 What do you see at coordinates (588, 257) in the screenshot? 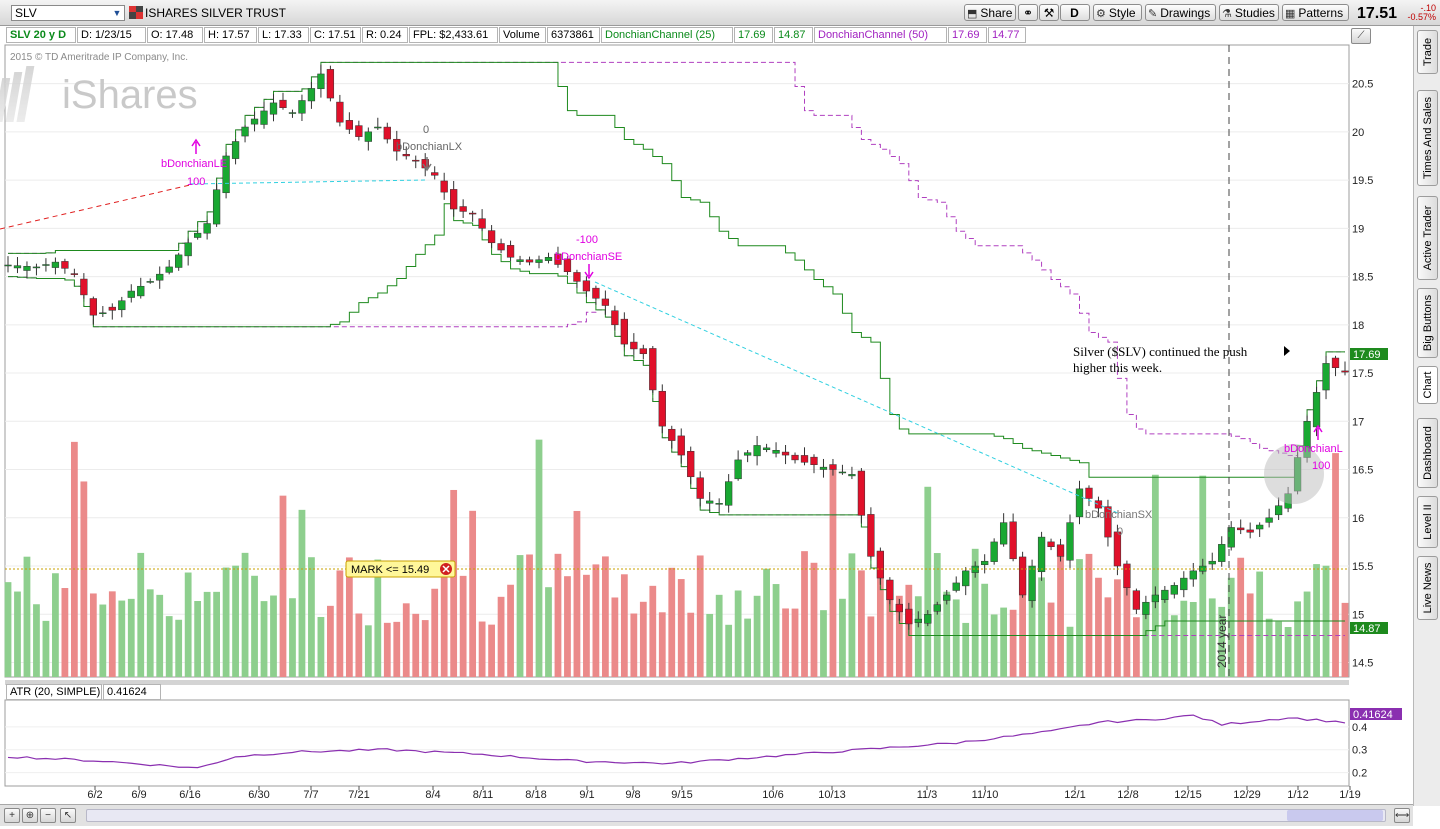
I see `signal-se: -100 bDonchianSE` at bounding box center [588, 257].